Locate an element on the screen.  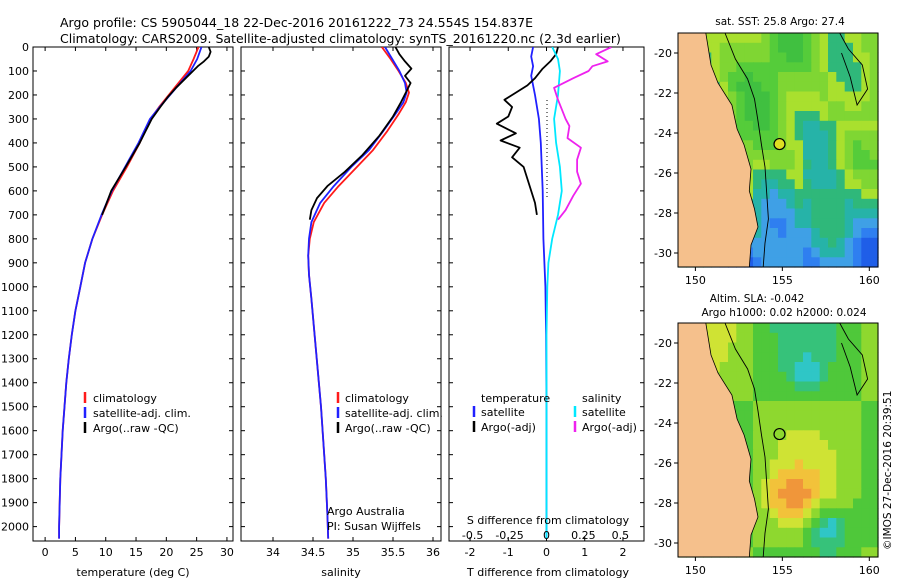
s-tick-label: 0.25 is located at coordinates (583, 535).